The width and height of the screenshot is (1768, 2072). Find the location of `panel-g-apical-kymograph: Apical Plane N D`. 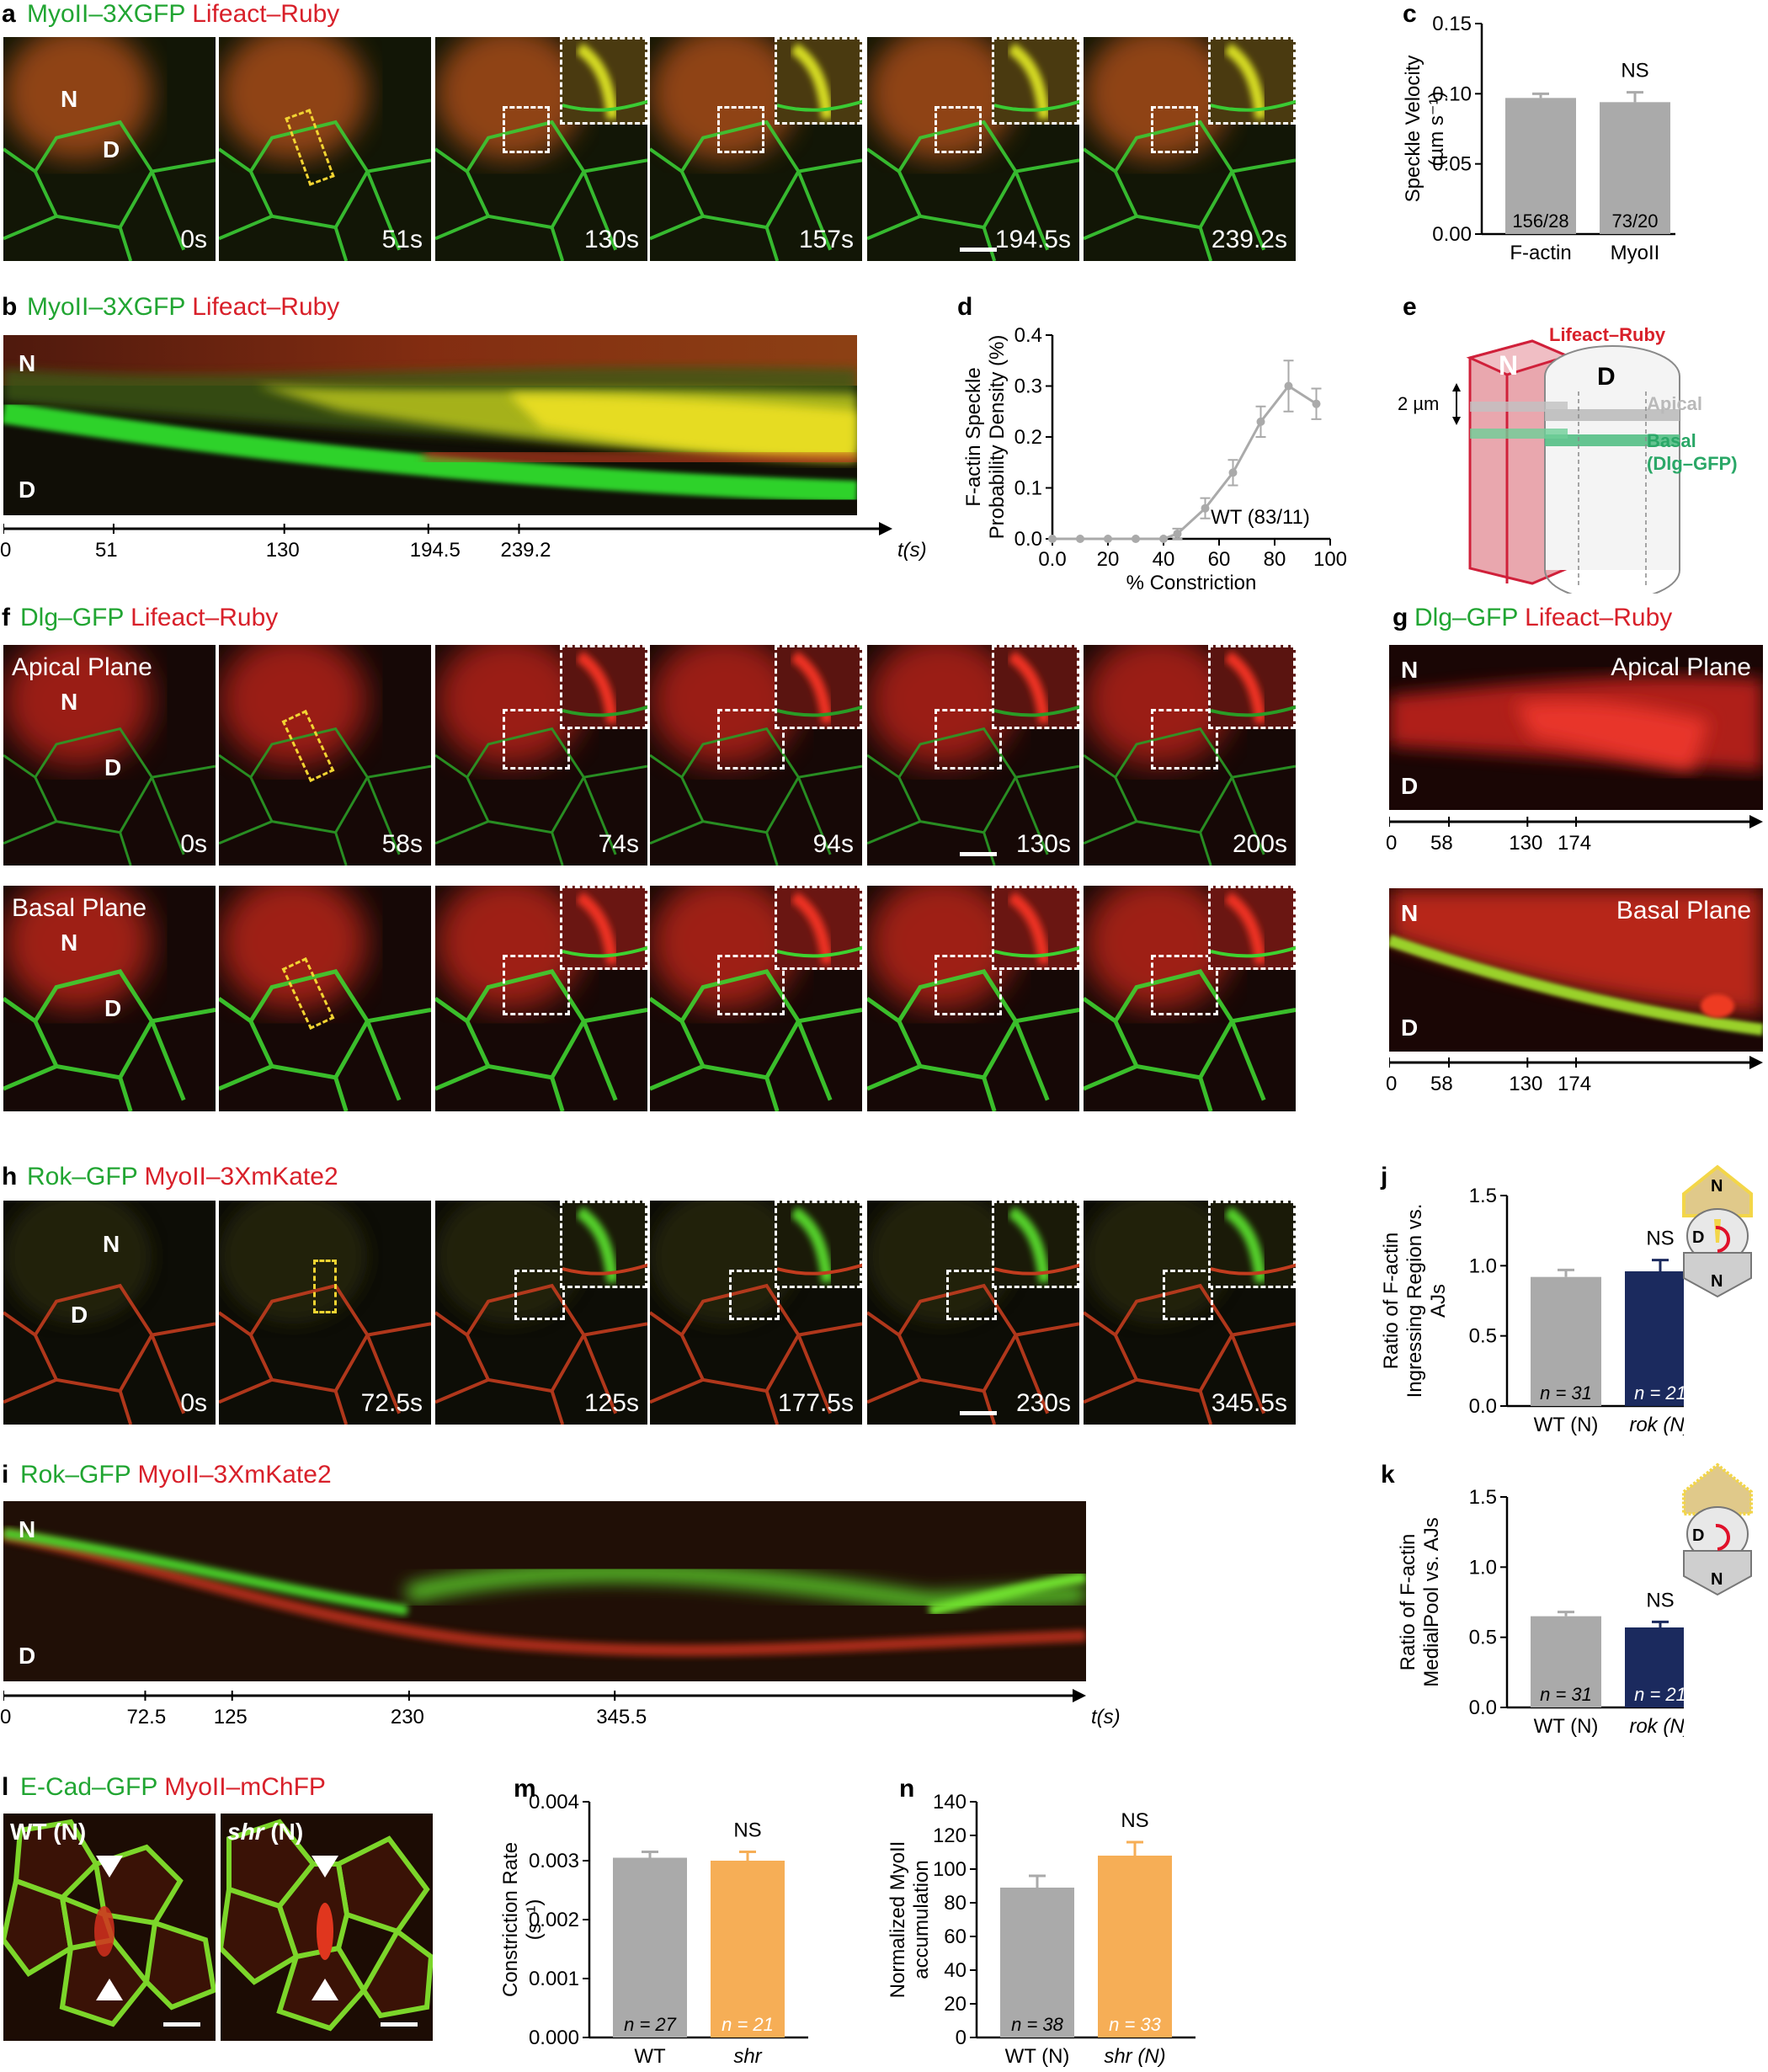

panel-g-apical-kymograph: Apical Plane N D is located at coordinates (1576, 727).